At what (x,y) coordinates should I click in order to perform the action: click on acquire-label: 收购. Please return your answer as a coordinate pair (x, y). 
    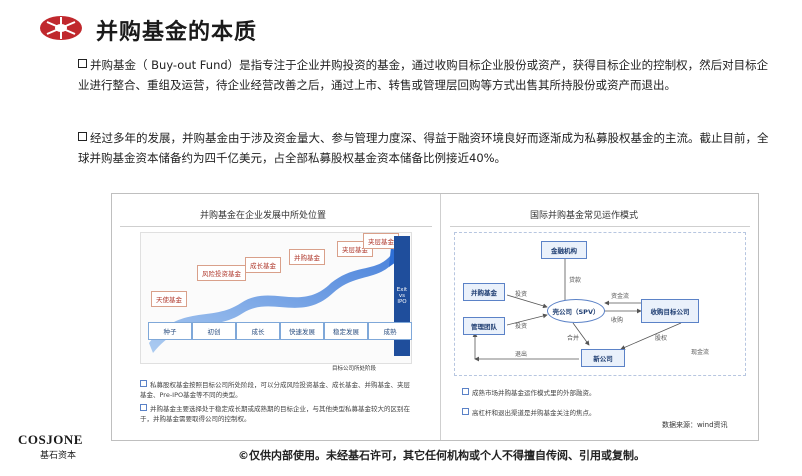
    Looking at the image, I should click on (617, 320).